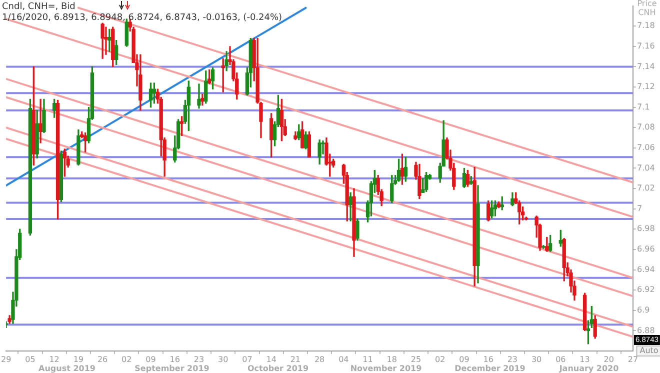  I want to click on x-tick-label: 26, so click(102, 359).